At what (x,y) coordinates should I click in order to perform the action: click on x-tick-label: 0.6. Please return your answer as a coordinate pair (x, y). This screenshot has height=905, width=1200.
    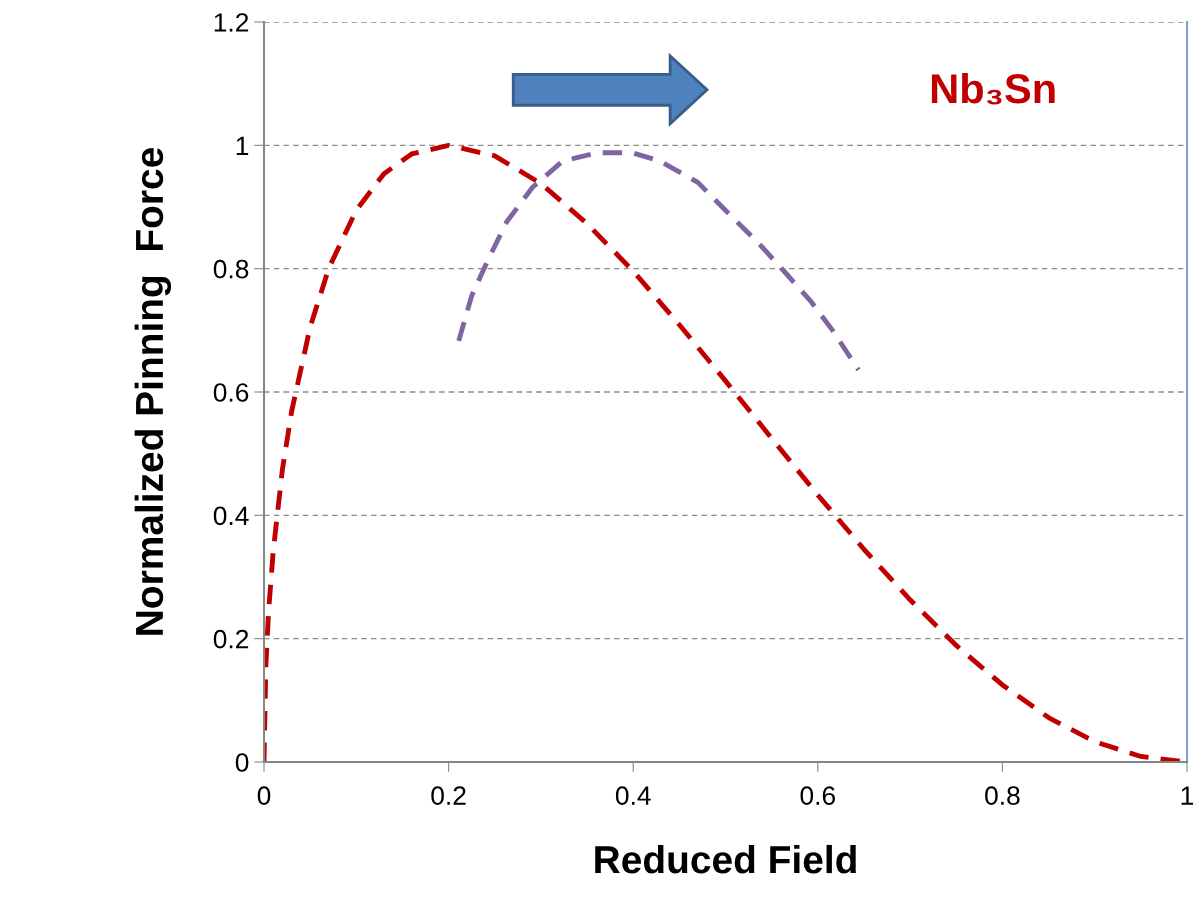
    Looking at the image, I should click on (817, 795).